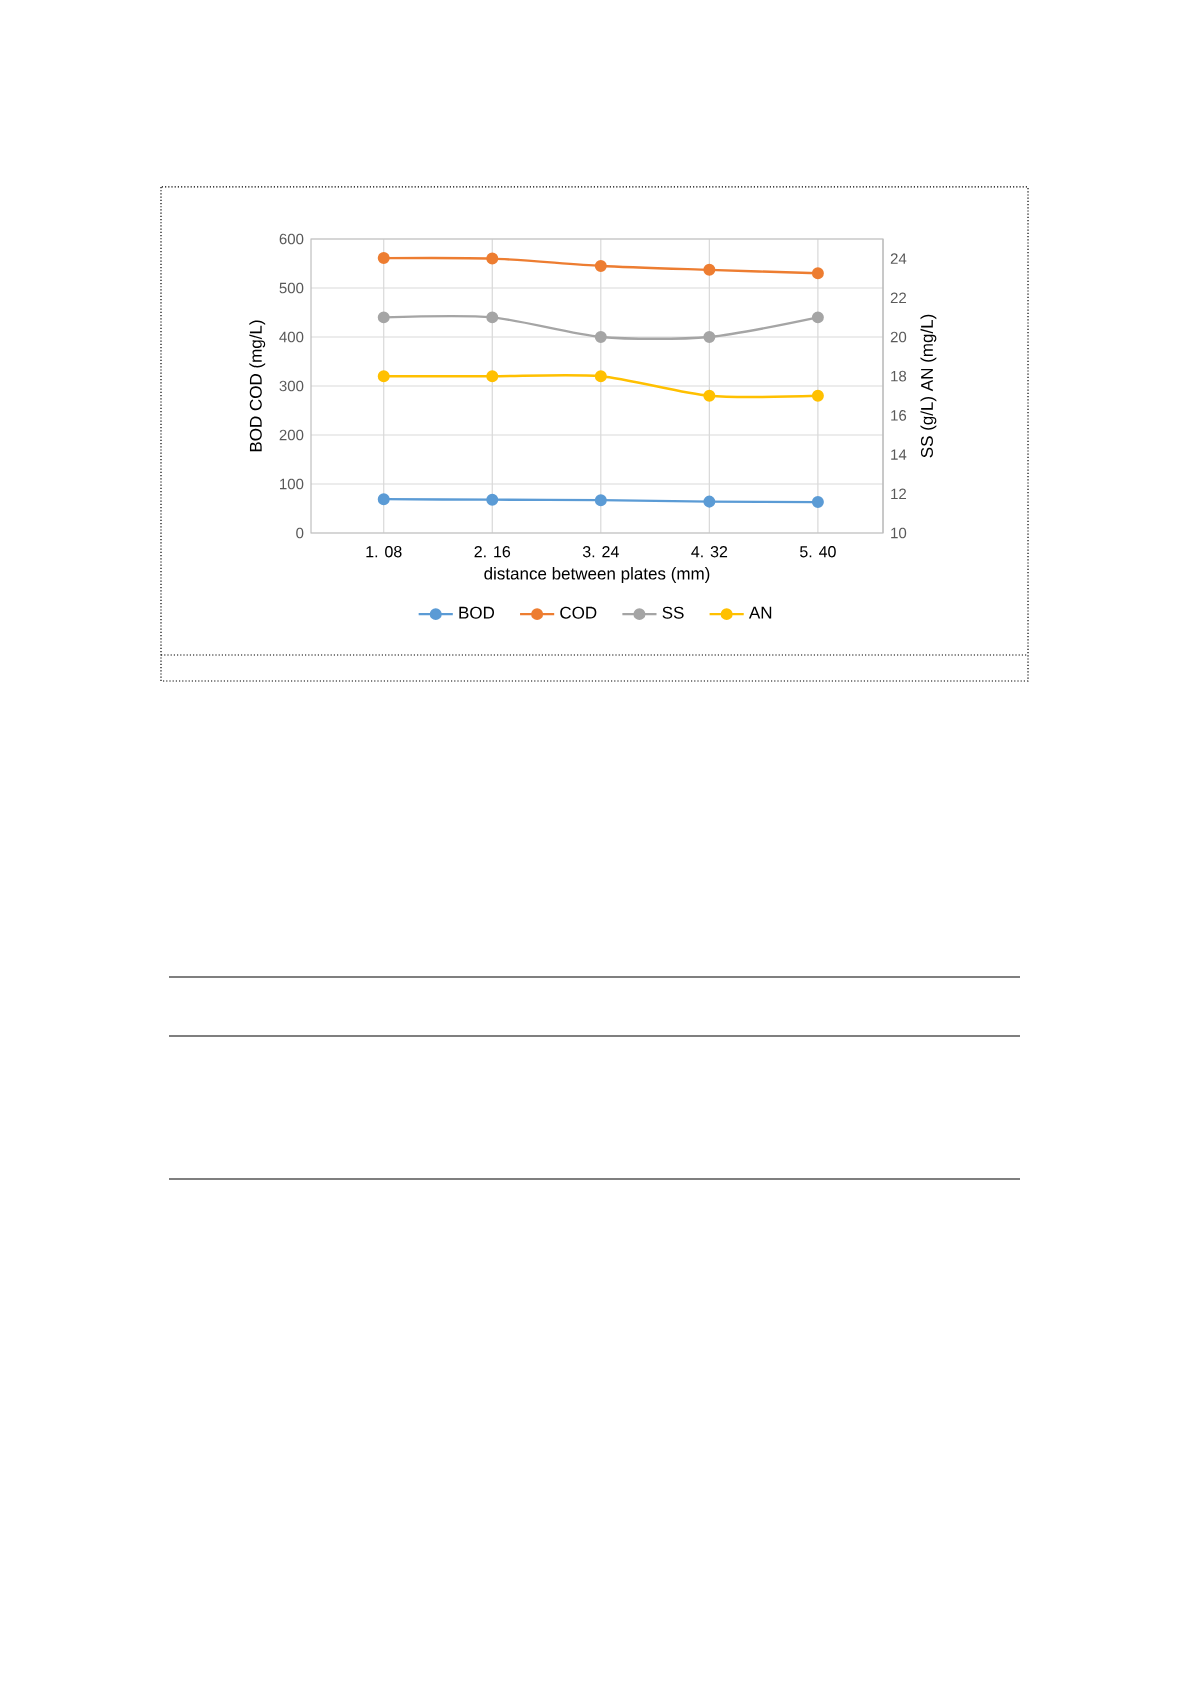 The width and height of the screenshot is (1191, 1684). What do you see at coordinates (384, 552) in the screenshot?
I see `x-tick-label: 1. 08` at bounding box center [384, 552].